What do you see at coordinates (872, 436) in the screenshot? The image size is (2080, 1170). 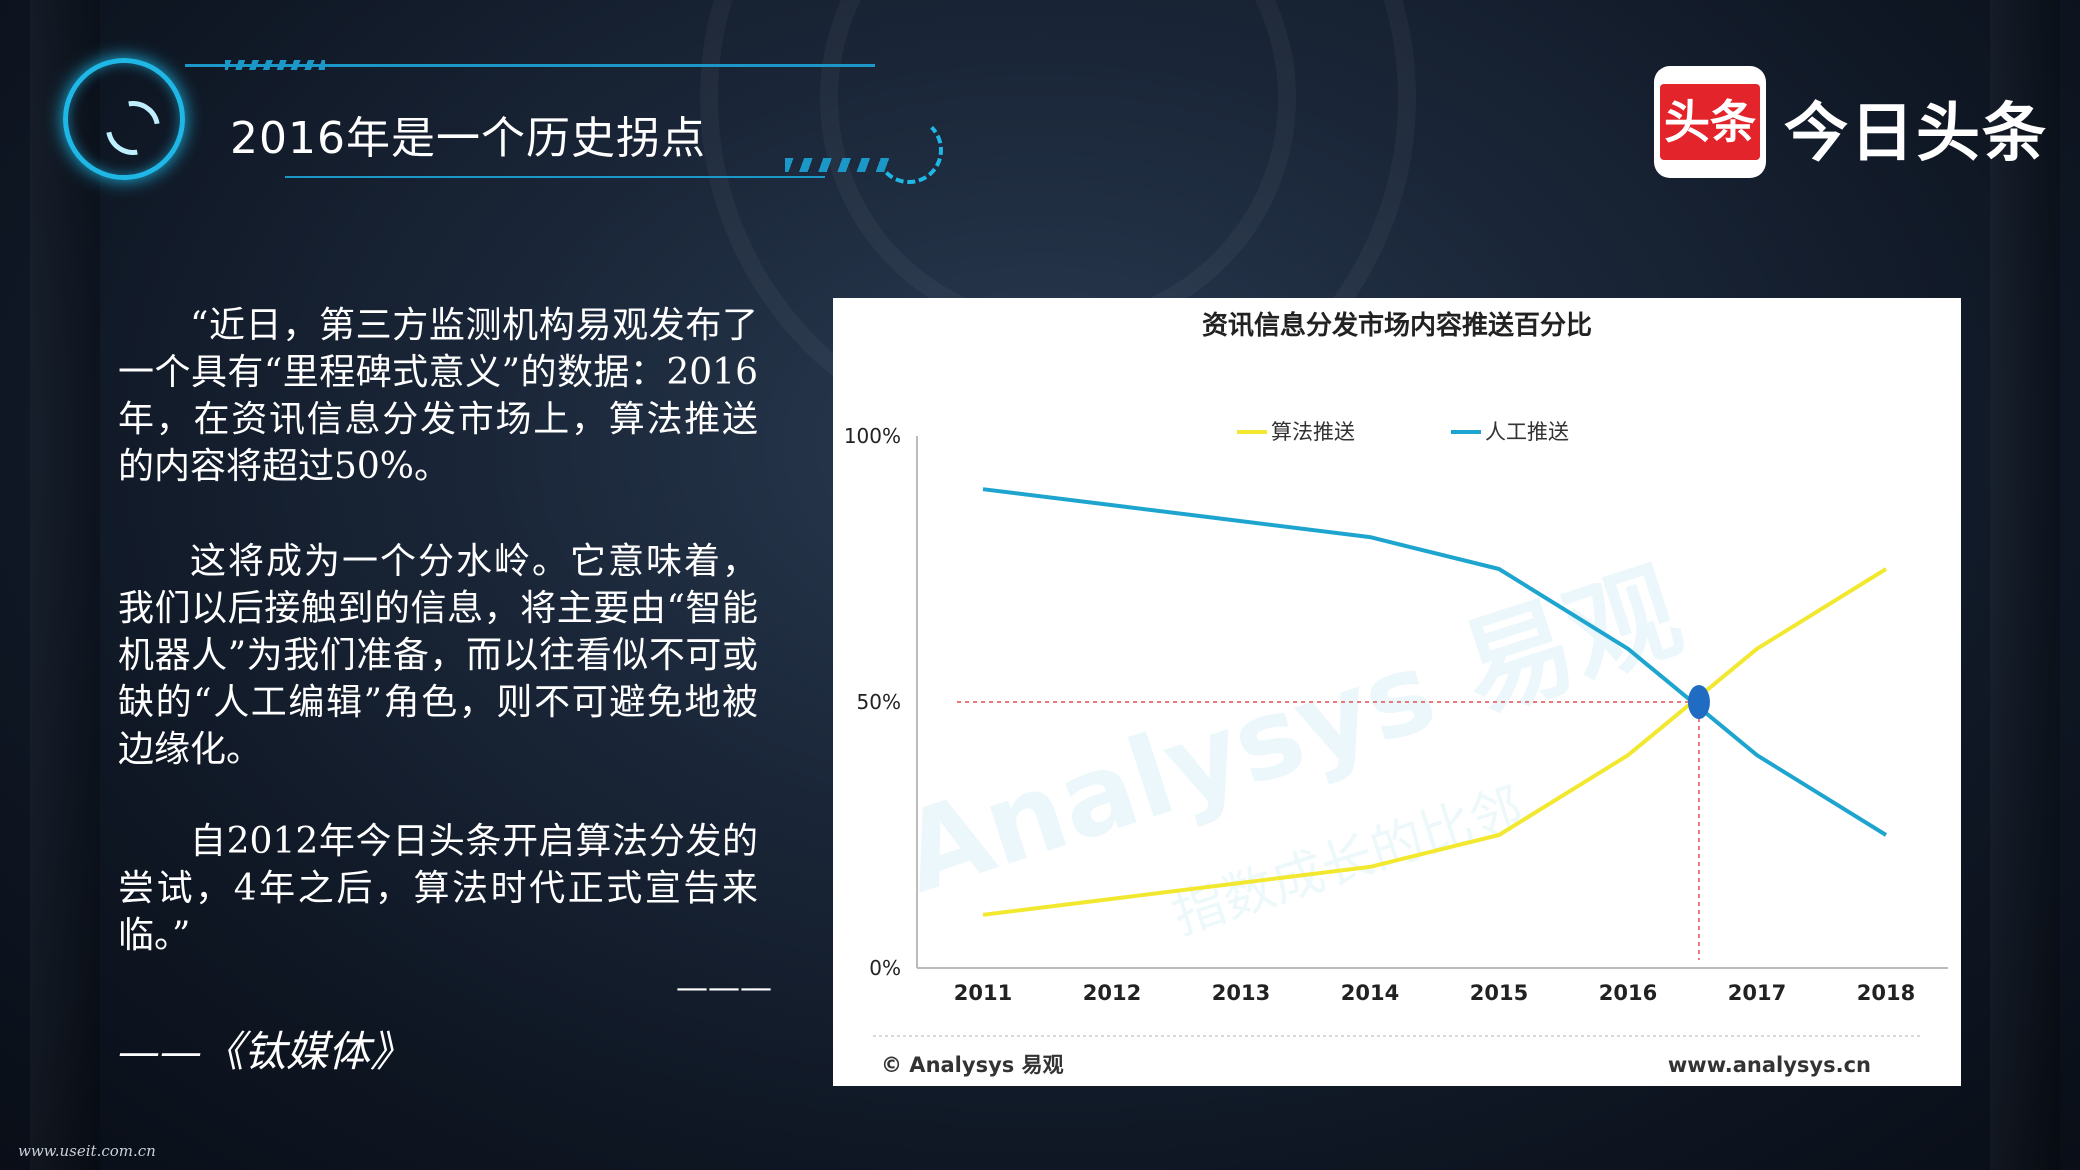 I see `y-tick-label: 100%` at bounding box center [872, 436].